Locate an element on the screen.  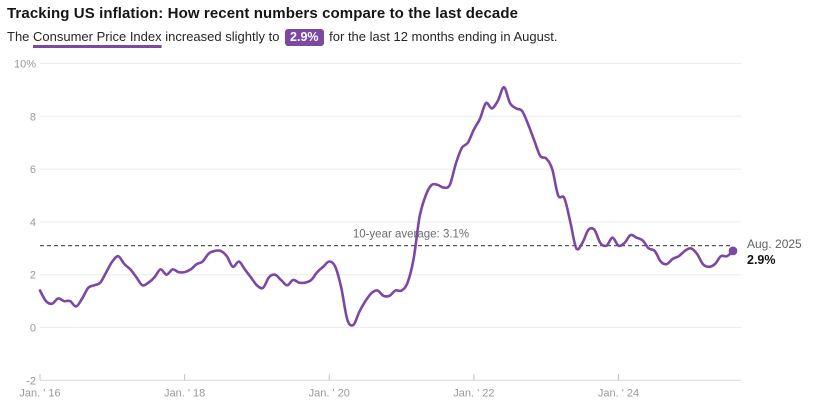
x-axis-label: Jan. ' 20 is located at coordinates (329, 393).